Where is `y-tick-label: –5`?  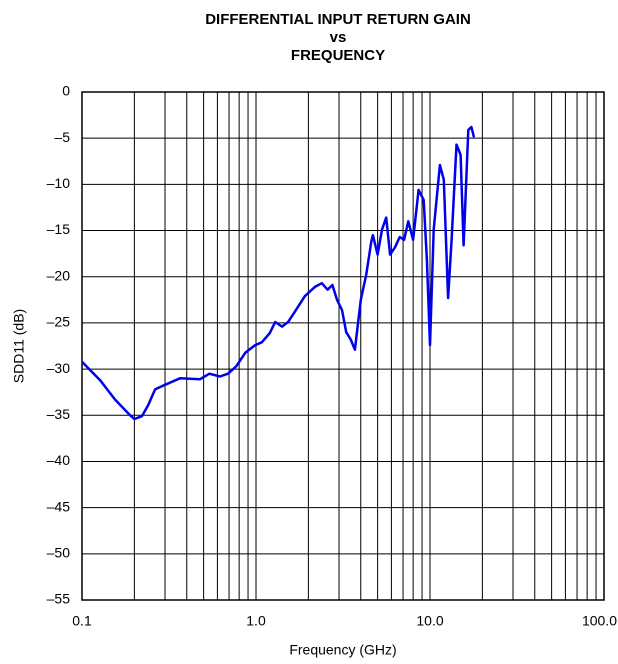 y-tick-label: –5 is located at coordinates (62, 137).